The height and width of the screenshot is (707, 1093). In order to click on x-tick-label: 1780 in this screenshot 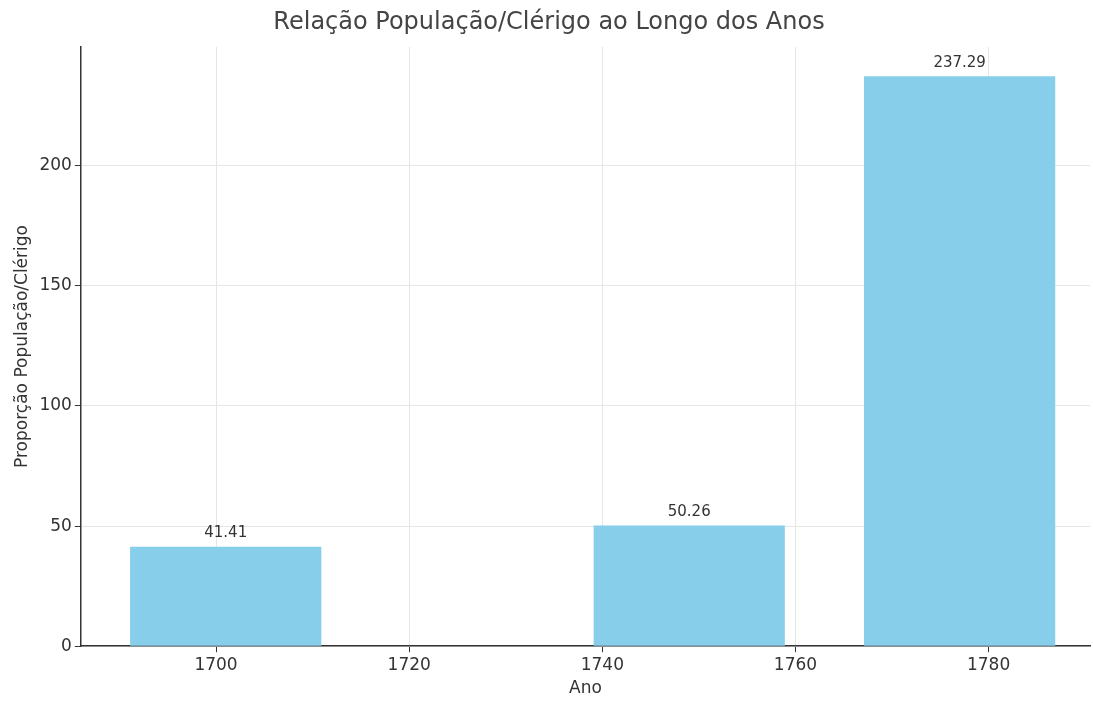, I will do `click(988, 663)`.